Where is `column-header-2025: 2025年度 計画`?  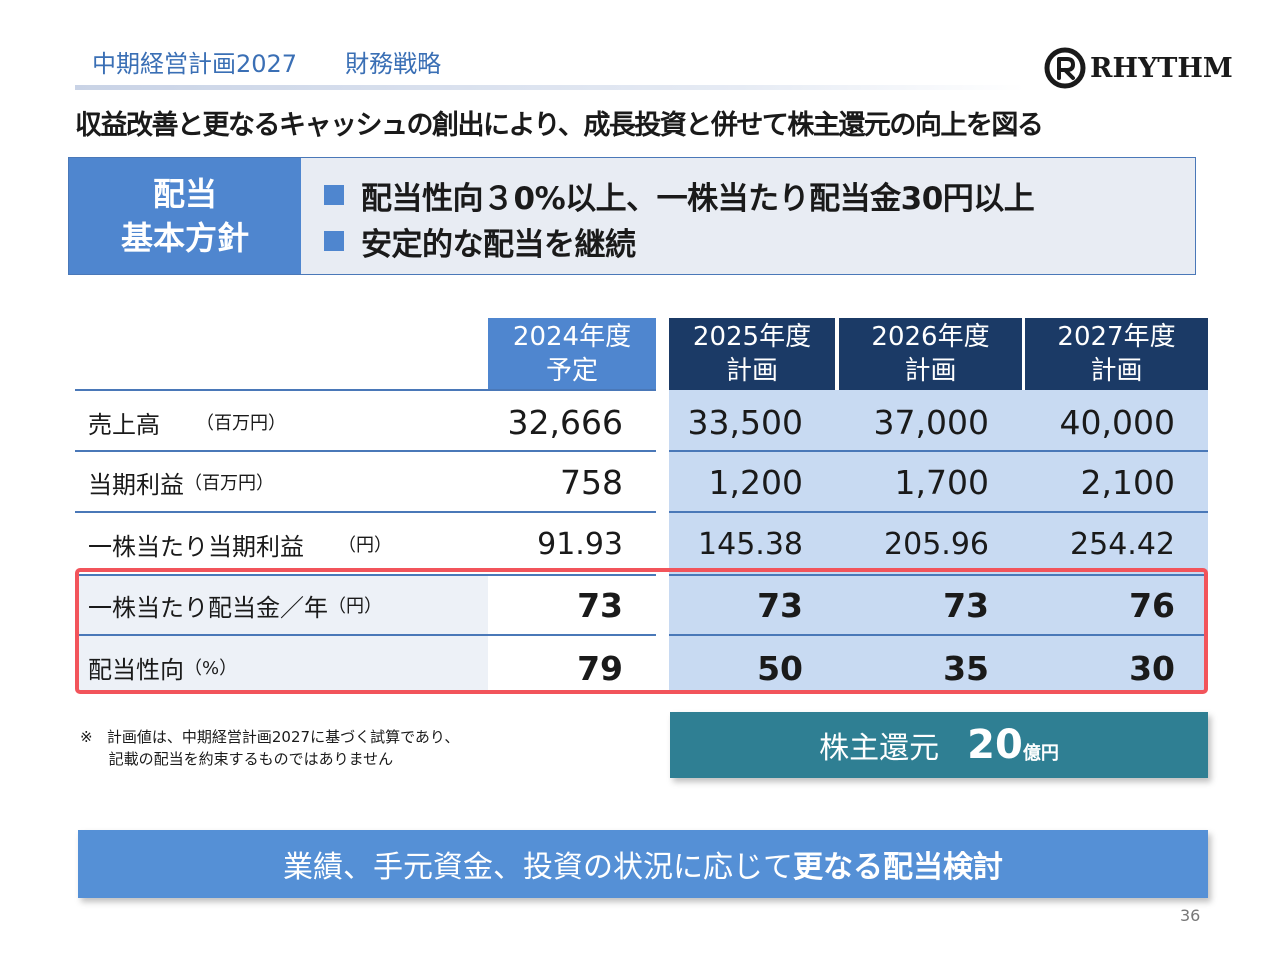 column-header-2025: 2025年度 計画 is located at coordinates (752, 354).